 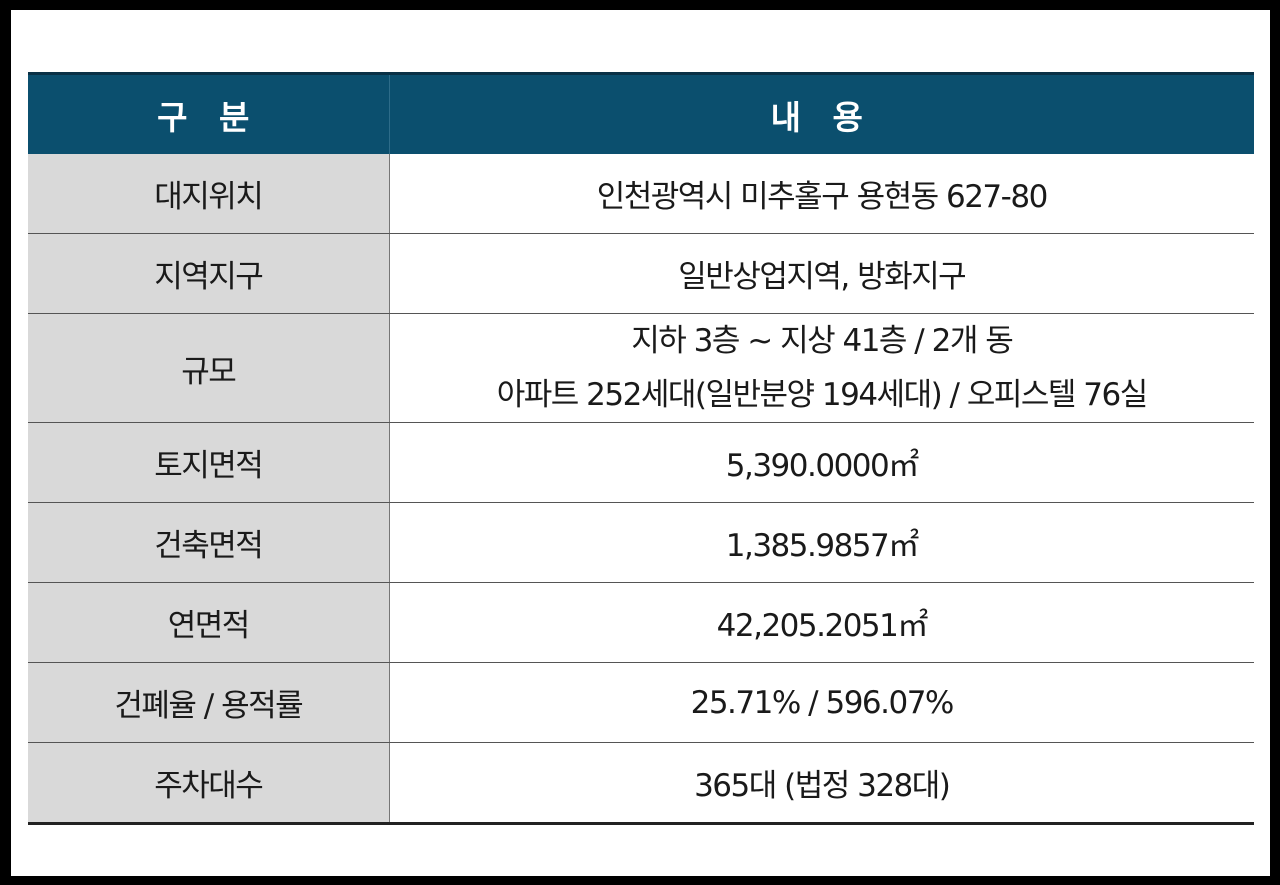 I want to click on row-value: 인천광역시 미추홀구 용현동 627-80, so click(x=821, y=194).